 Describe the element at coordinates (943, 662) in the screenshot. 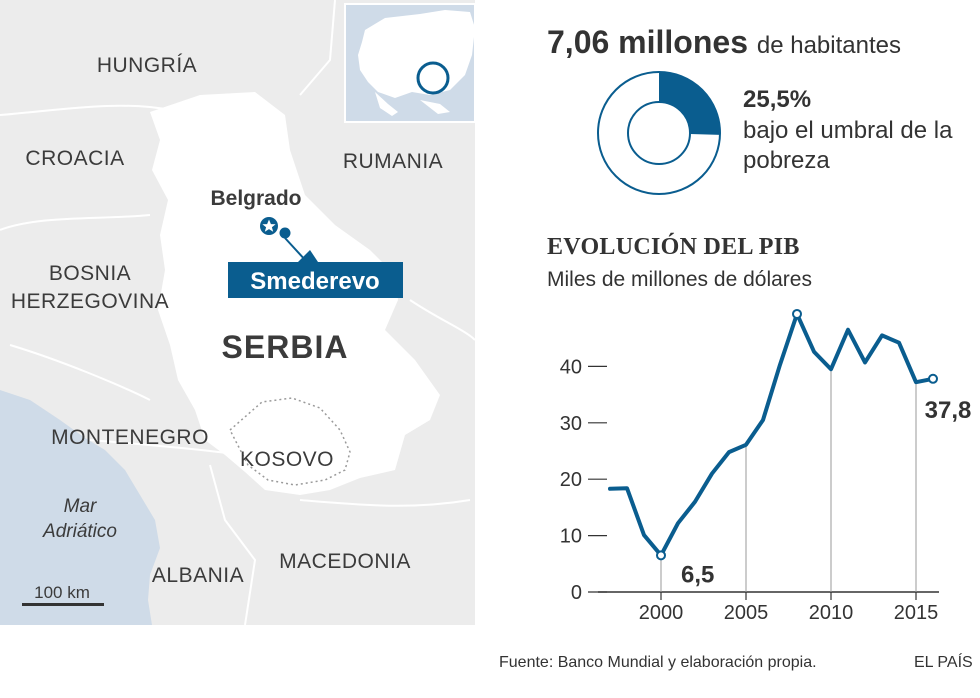

I see `brand-credit: EL PAÍS` at that location.